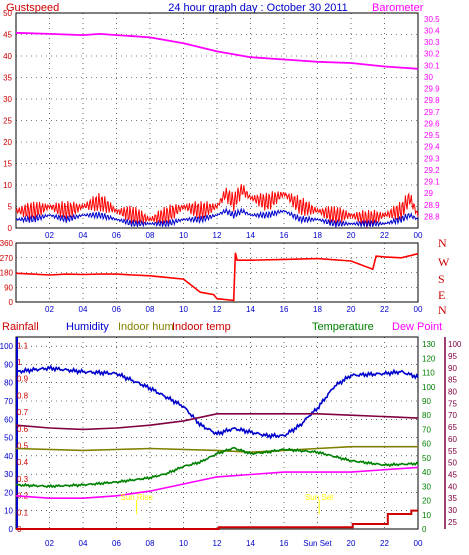 The height and width of the screenshot is (555, 469). Describe the element at coordinates (49, 235) in the screenshot. I see `wind-x-tick-02: 02` at that location.